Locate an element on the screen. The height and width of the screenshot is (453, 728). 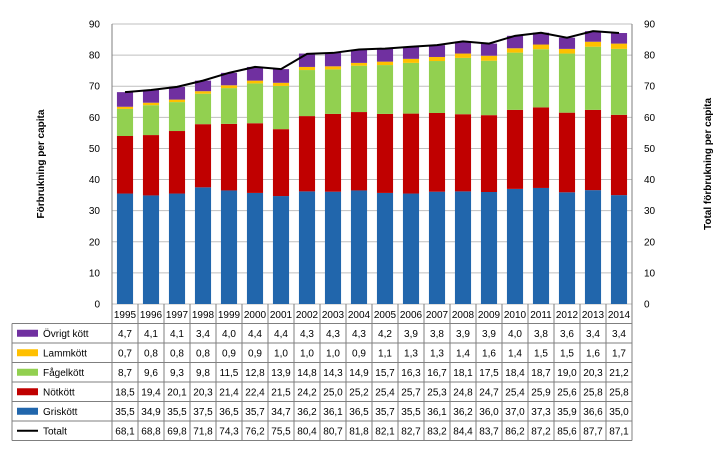
data-label: 34,9 is located at coordinates (151, 412).